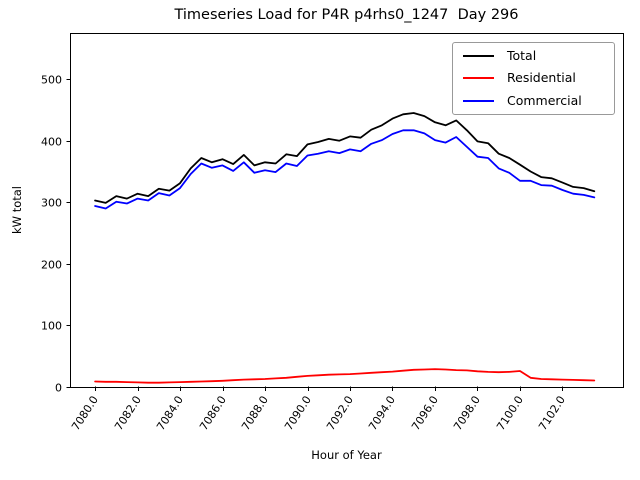 This screenshot has height=480, width=640. What do you see at coordinates (345, 376) in the screenshot?
I see `series-line-residential` at bounding box center [345, 376].